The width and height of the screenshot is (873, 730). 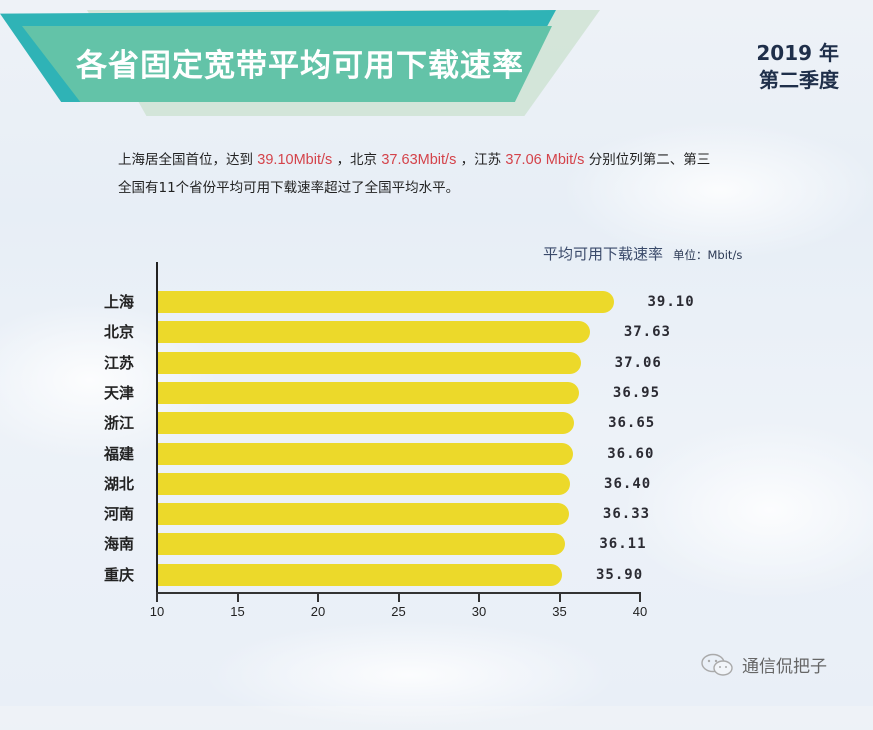 What do you see at coordinates (559, 611) in the screenshot?
I see `x-tick-label: 35` at bounding box center [559, 611].